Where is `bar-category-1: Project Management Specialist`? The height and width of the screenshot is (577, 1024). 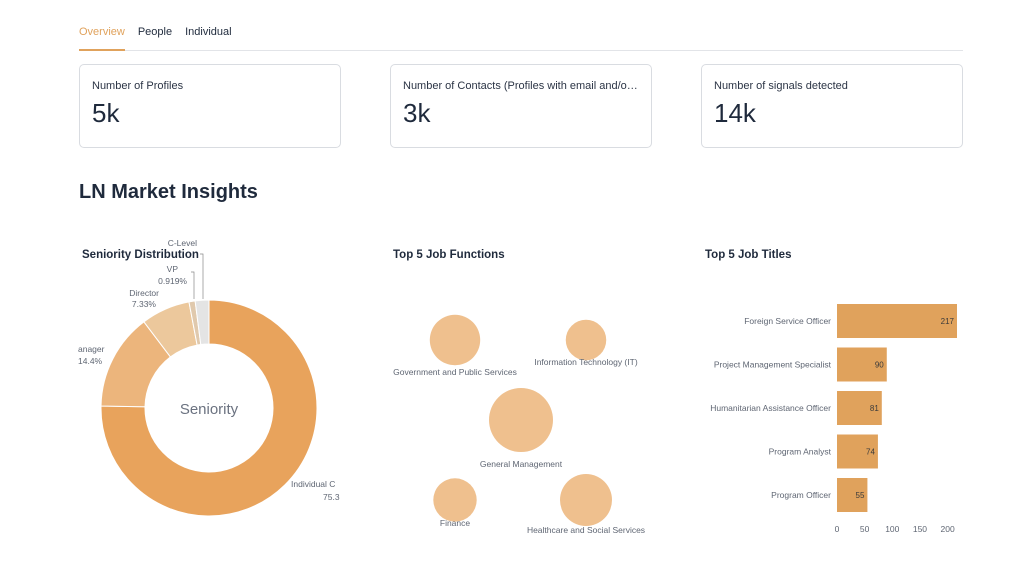
bar-category-1: Project Management Specialist is located at coordinates (773, 365).